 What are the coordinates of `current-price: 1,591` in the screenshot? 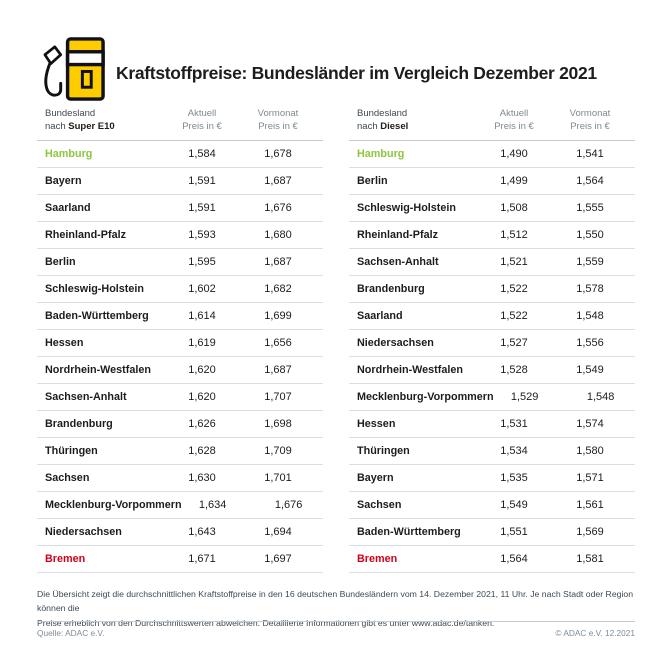 It's located at (202, 207).